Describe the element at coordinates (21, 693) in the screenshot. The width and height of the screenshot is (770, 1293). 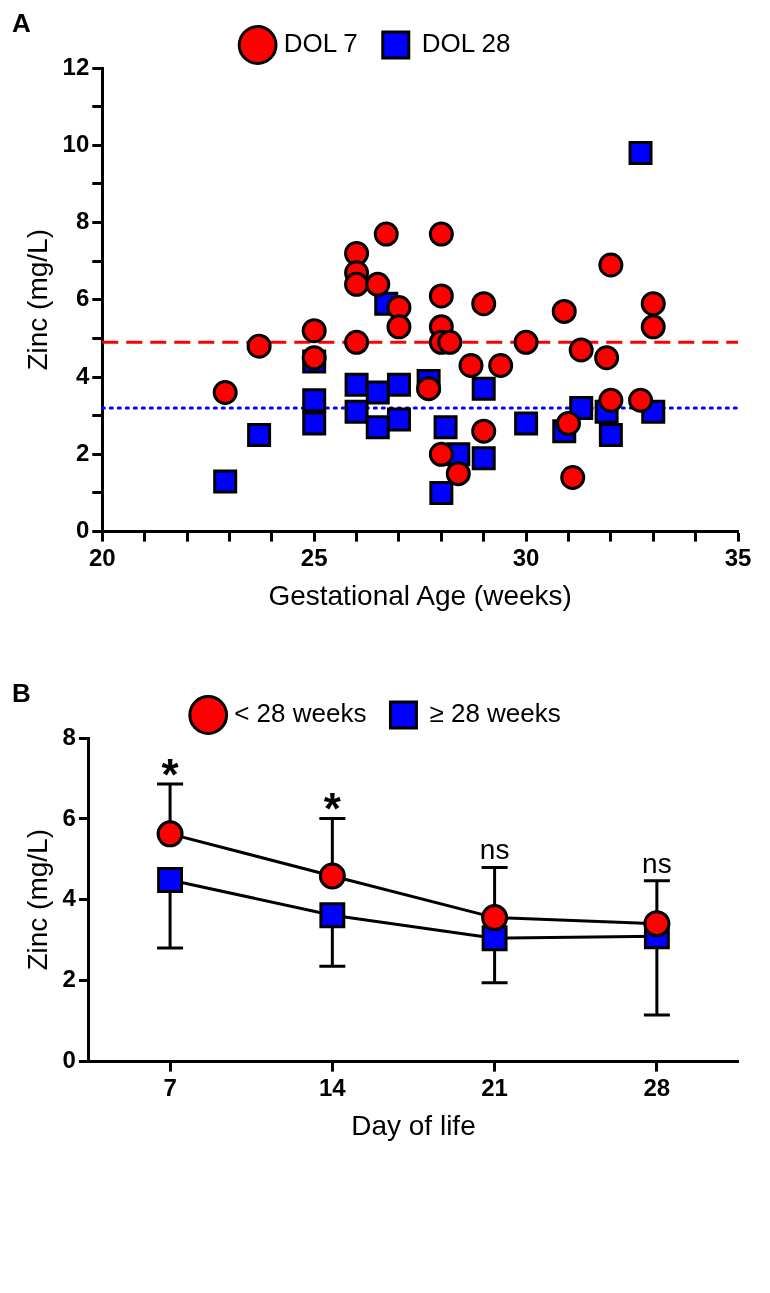
I see `text: B` at that location.